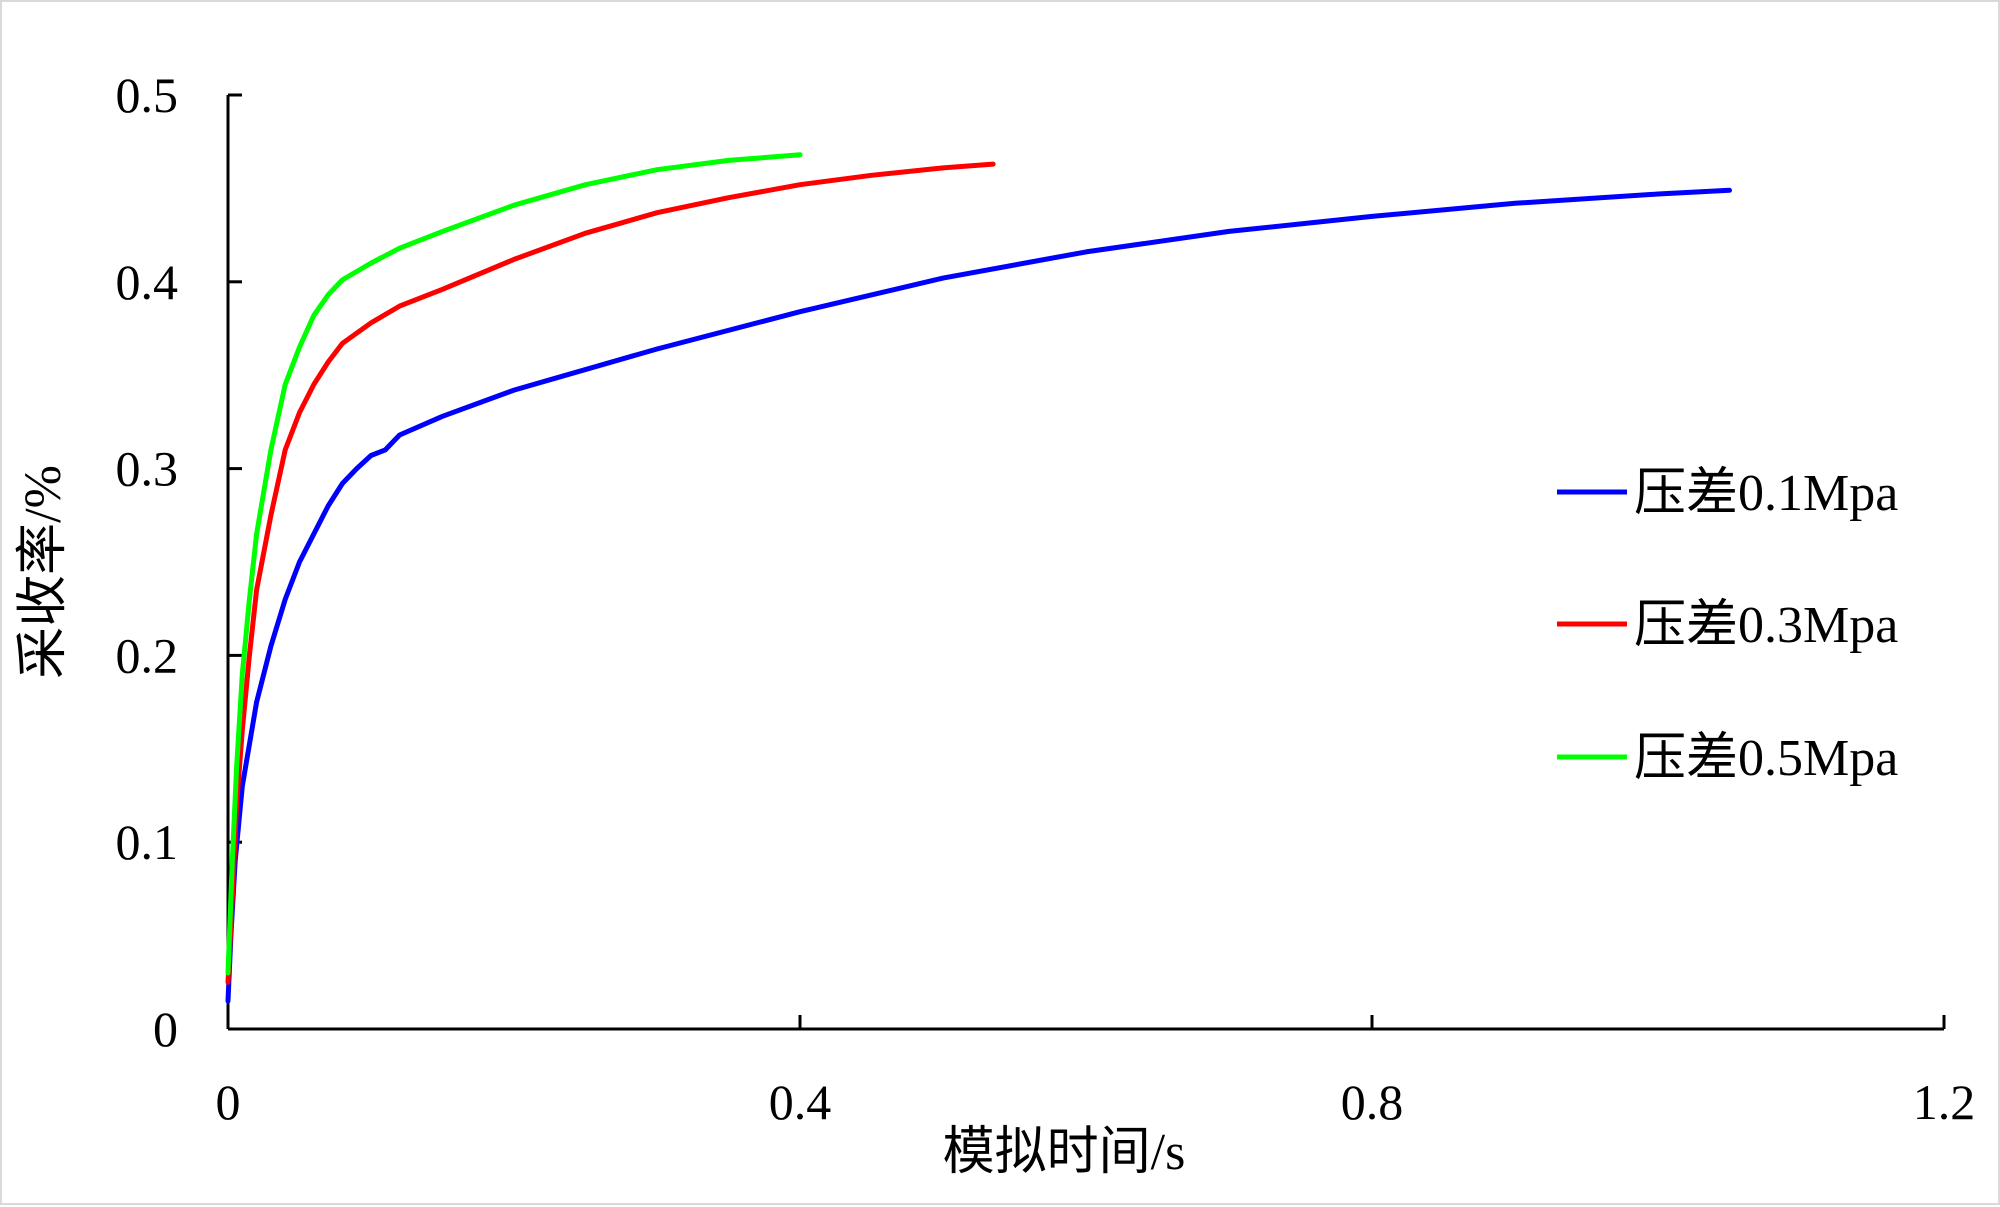  What do you see at coordinates (147, 842) in the screenshot?
I see `y-tick-label: 0.1` at bounding box center [147, 842].